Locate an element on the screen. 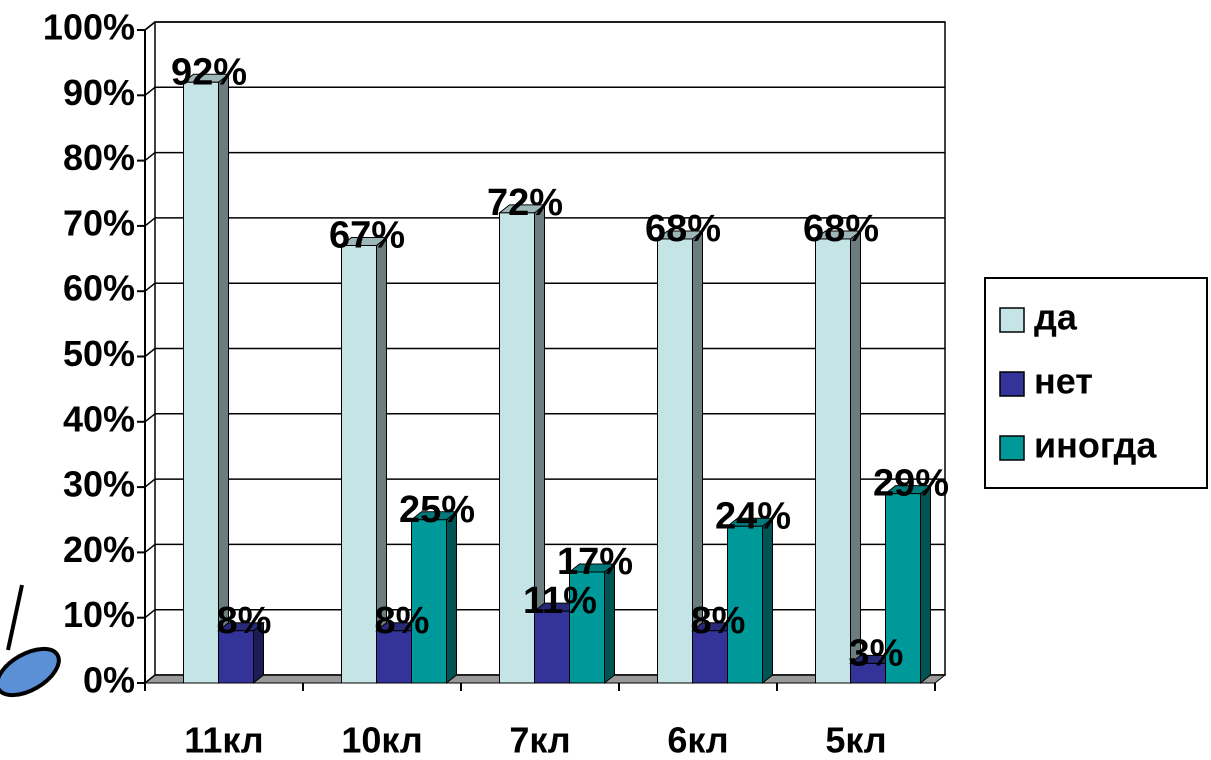 The width and height of the screenshot is (1211, 760). legend-label: да is located at coordinates (1056, 317).